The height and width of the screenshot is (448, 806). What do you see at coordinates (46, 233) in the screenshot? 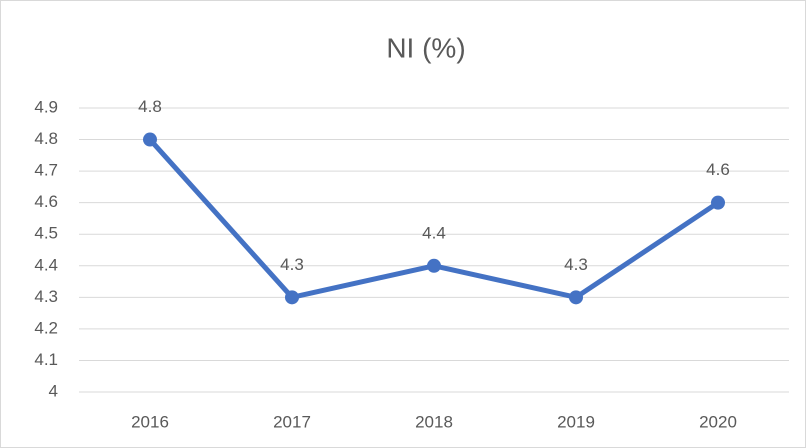
I see `y-tick-label: 4.5` at bounding box center [46, 233].